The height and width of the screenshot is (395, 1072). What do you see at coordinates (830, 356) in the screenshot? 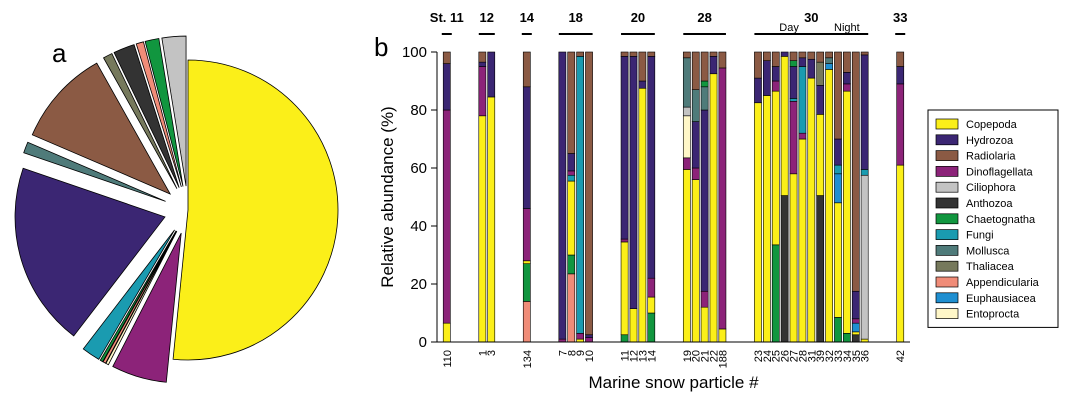
I see `x-tick-label-32: 32` at bounding box center [830, 356].